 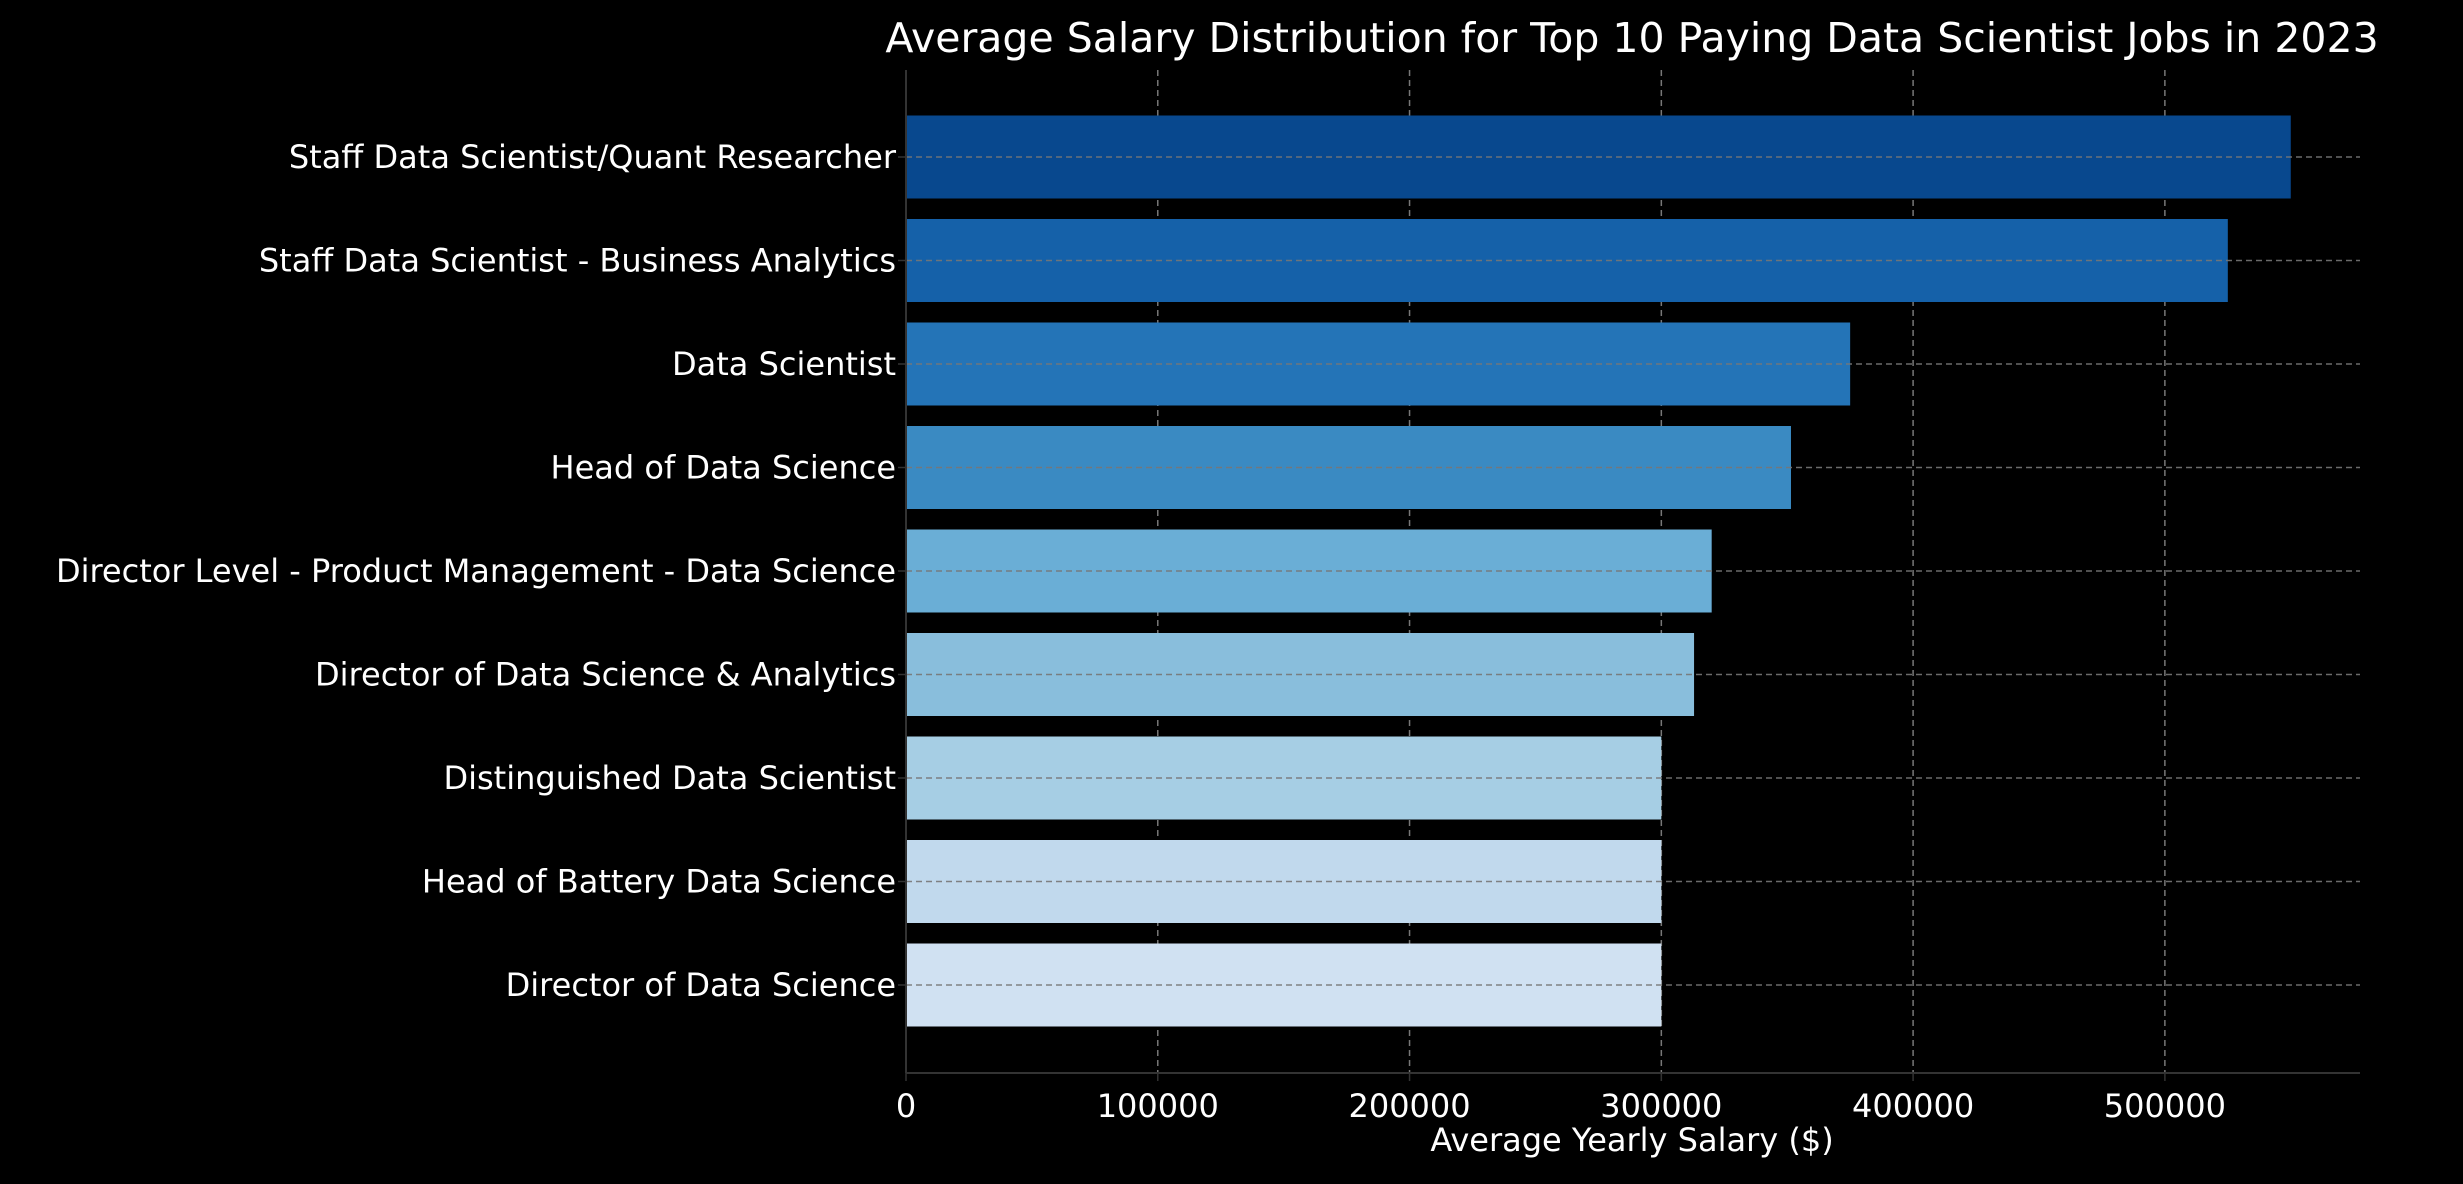 I want to click on y-tick-label-0: Staff Data Scientist/Quant Researcher, so click(x=593, y=157).